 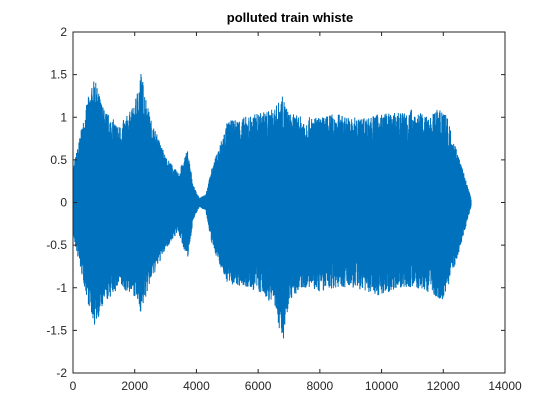 I want to click on x-tick-label: 6000, so click(x=258, y=386).